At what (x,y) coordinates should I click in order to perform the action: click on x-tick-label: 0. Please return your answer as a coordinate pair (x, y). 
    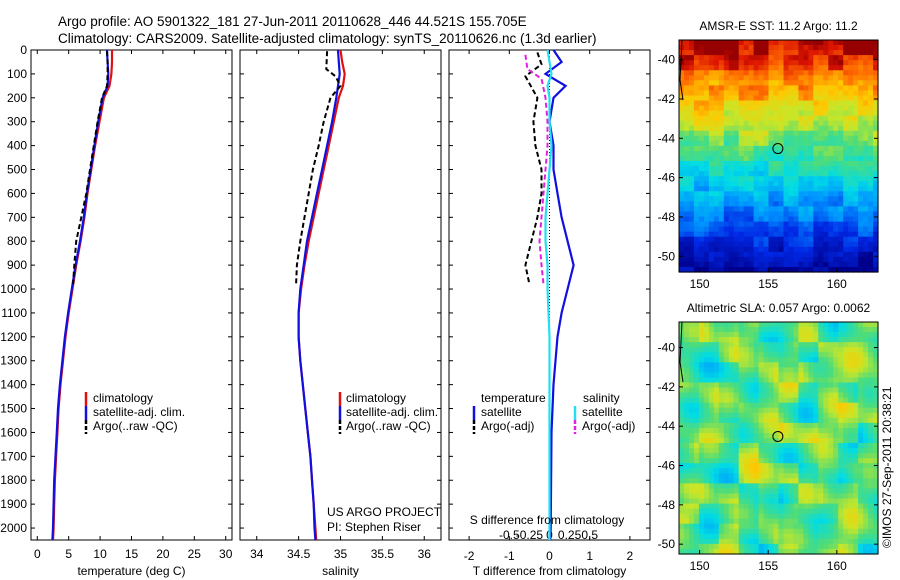
    Looking at the image, I should click on (549, 556).